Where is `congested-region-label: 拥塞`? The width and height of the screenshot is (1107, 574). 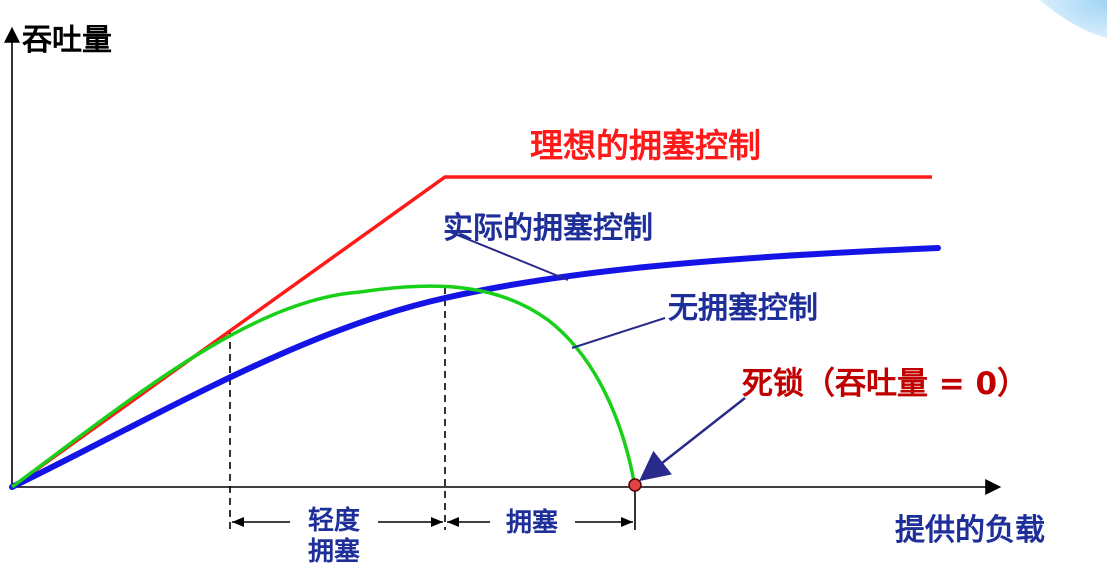 congested-region-label: 拥塞 is located at coordinates (532, 522).